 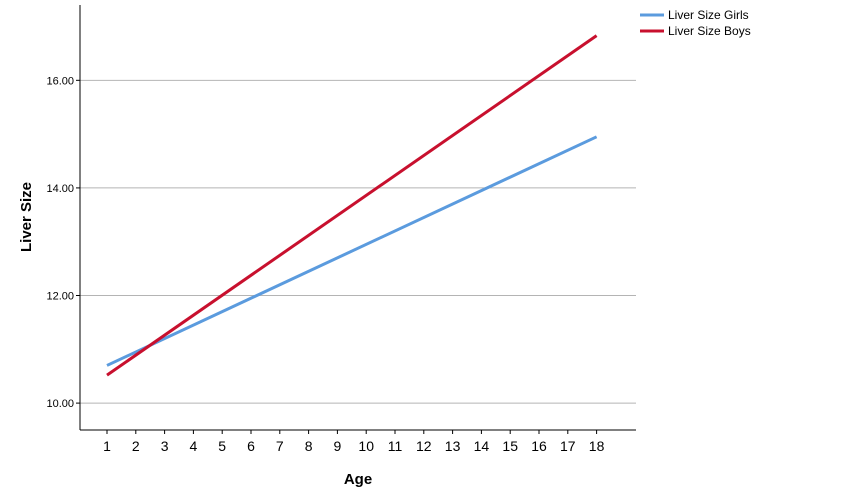 What do you see at coordinates (309, 446) in the screenshot?
I see `x-tick-label: 8` at bounding box center [309, 446].